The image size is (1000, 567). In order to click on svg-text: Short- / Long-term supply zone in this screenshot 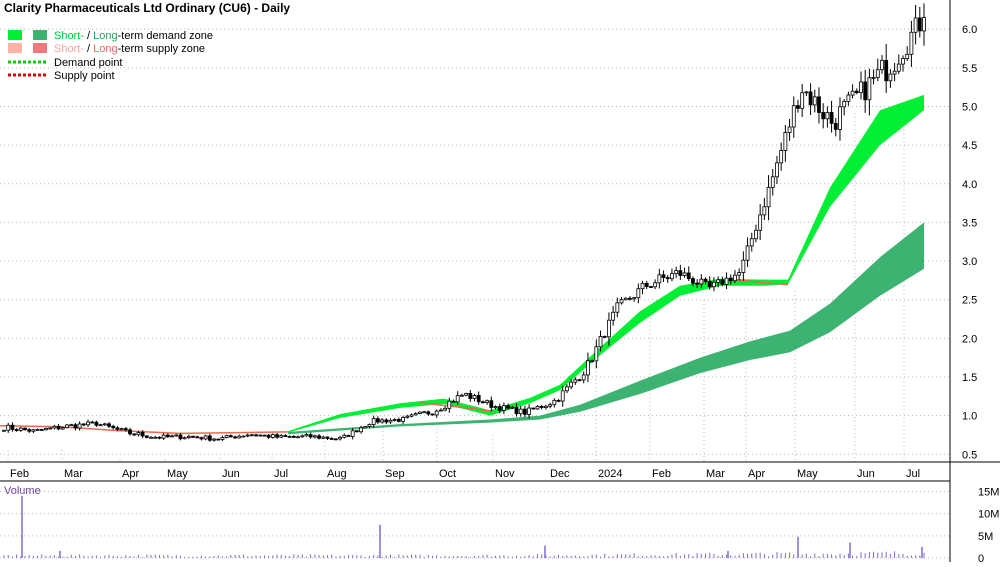, I will do `click(129, 49)`.